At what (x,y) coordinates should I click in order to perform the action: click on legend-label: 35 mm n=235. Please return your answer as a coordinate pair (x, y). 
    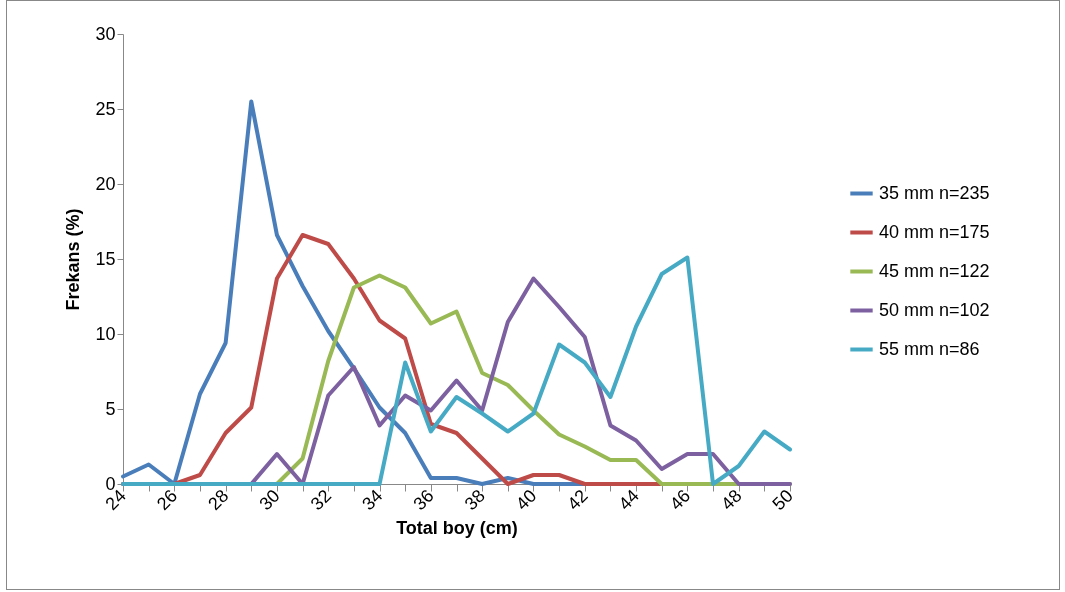
    Looking at the image, I should click on (934, 192).